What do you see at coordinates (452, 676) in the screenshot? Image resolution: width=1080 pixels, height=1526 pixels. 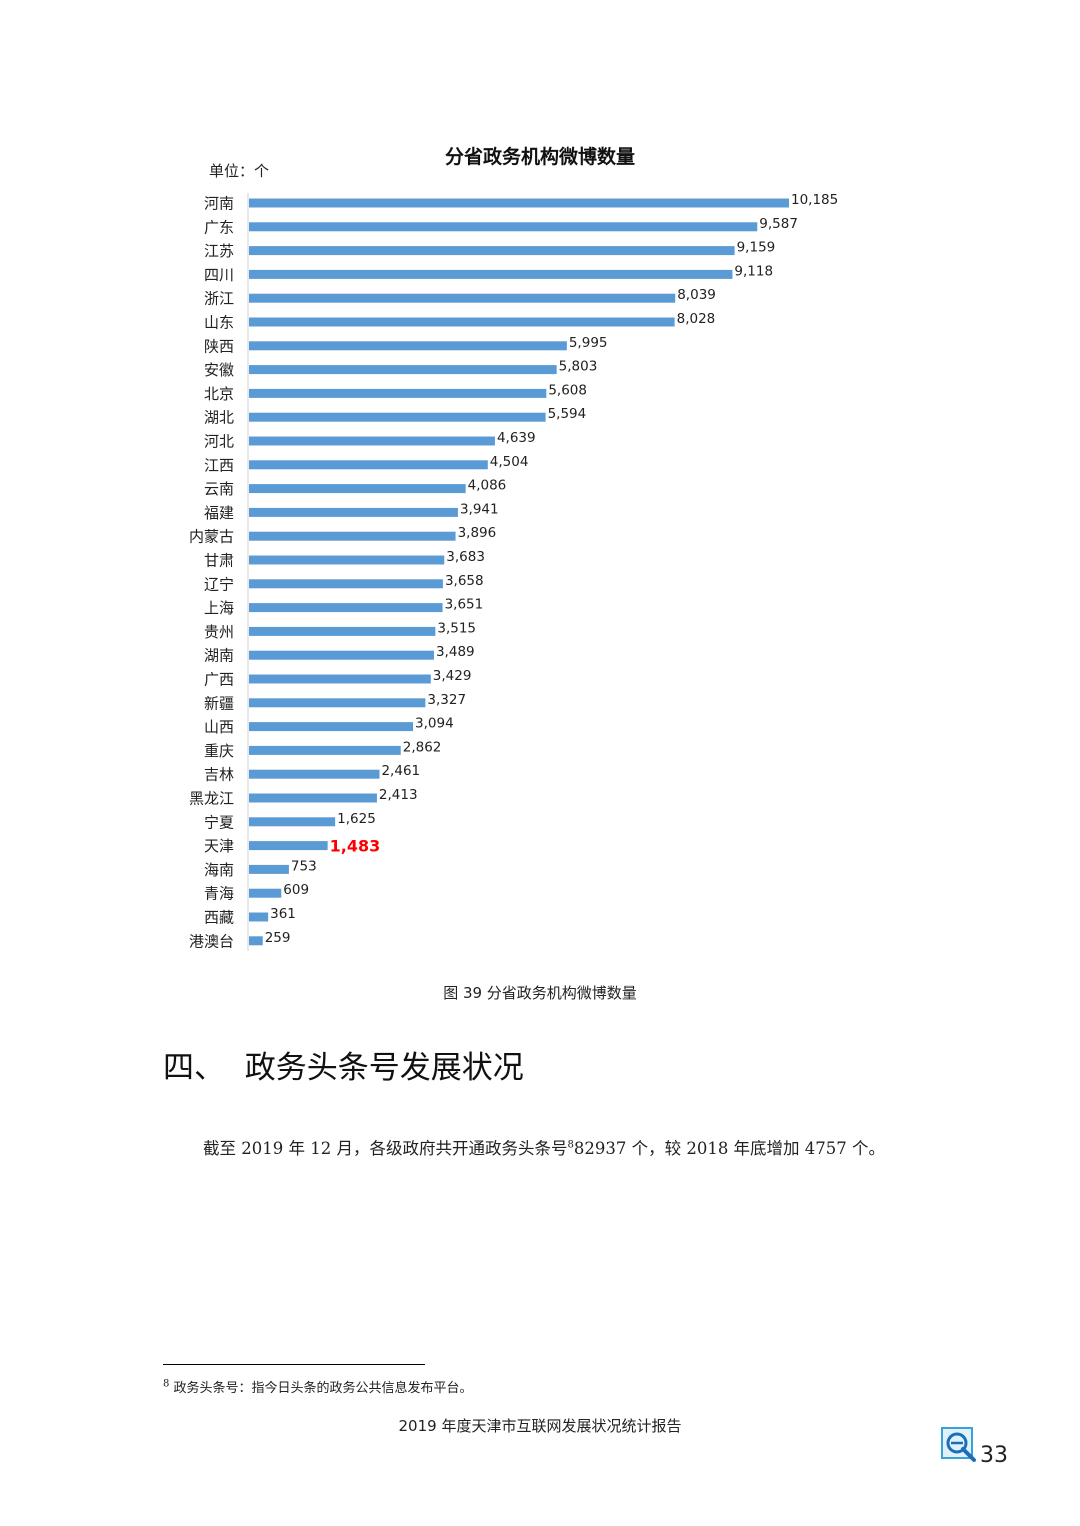 I see `data-label: 3,429` at bounding box center [452, 676].